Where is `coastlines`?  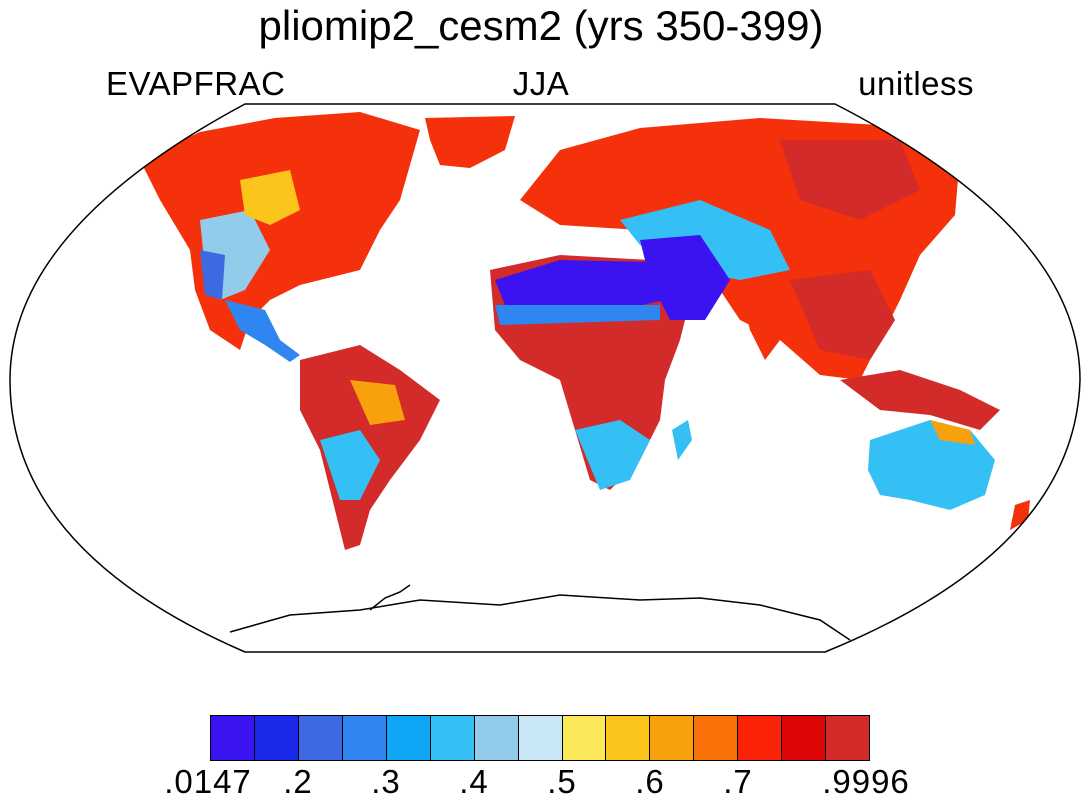
coastlines is located at coordinates (540, 612).